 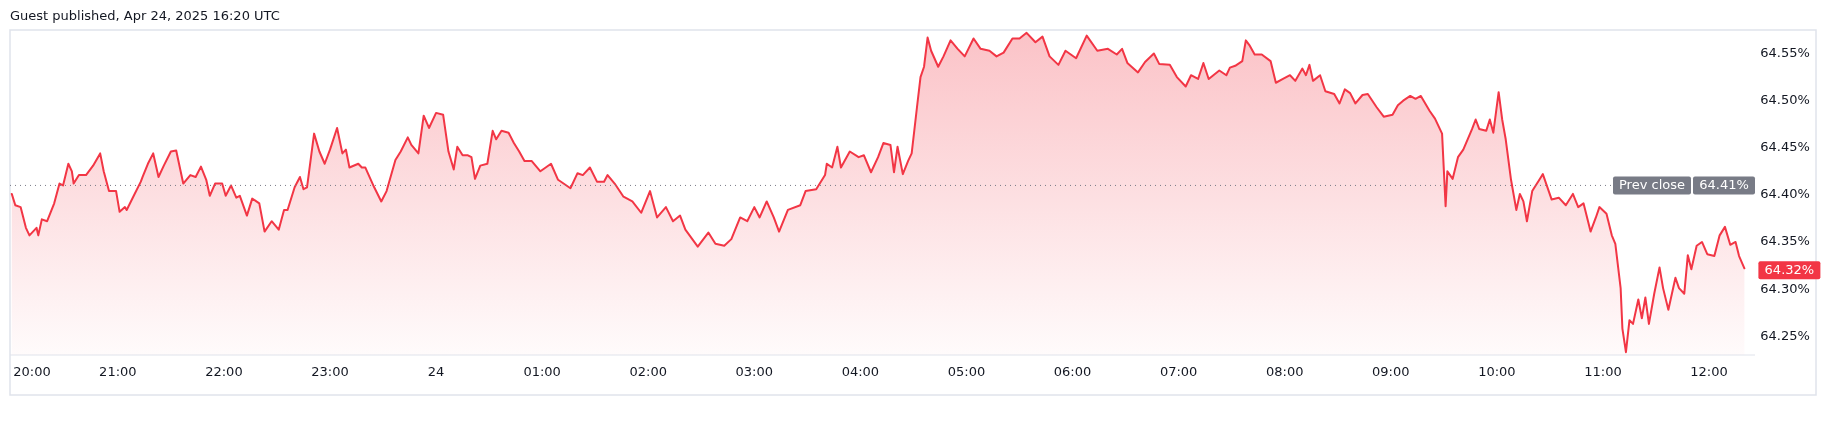 What do you see at coordinates (118, 371) in the screenshot?
I see `x-tick-label: 21:00` at bounding box center [118, 371].